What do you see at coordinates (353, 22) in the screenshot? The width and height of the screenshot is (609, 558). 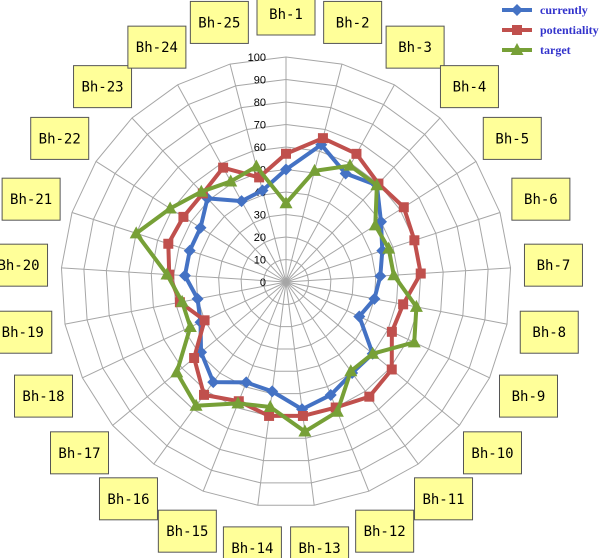 I see `category-label: Bh-2` at bounding box center [353, 22].